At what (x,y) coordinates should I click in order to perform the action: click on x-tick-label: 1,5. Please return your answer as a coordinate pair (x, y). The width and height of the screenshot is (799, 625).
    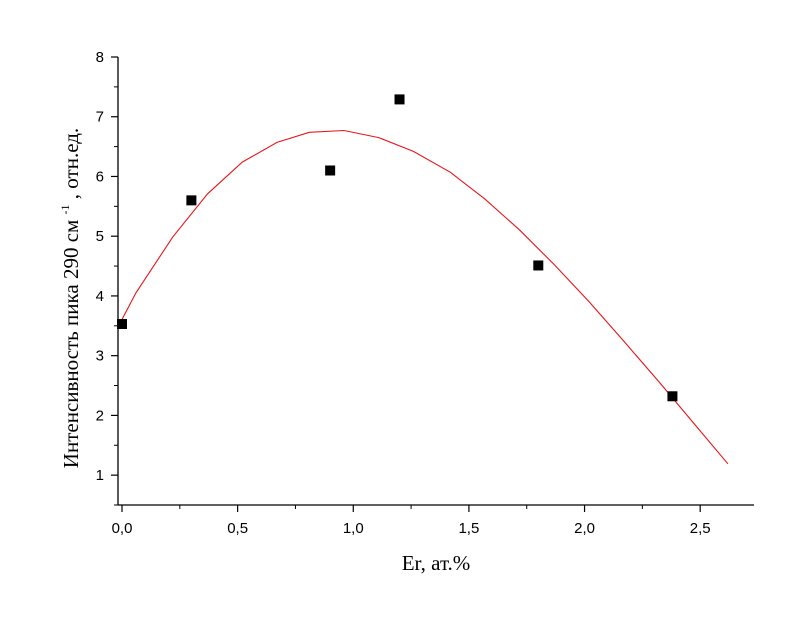
    Looking at the image, I should click on (468, 528).